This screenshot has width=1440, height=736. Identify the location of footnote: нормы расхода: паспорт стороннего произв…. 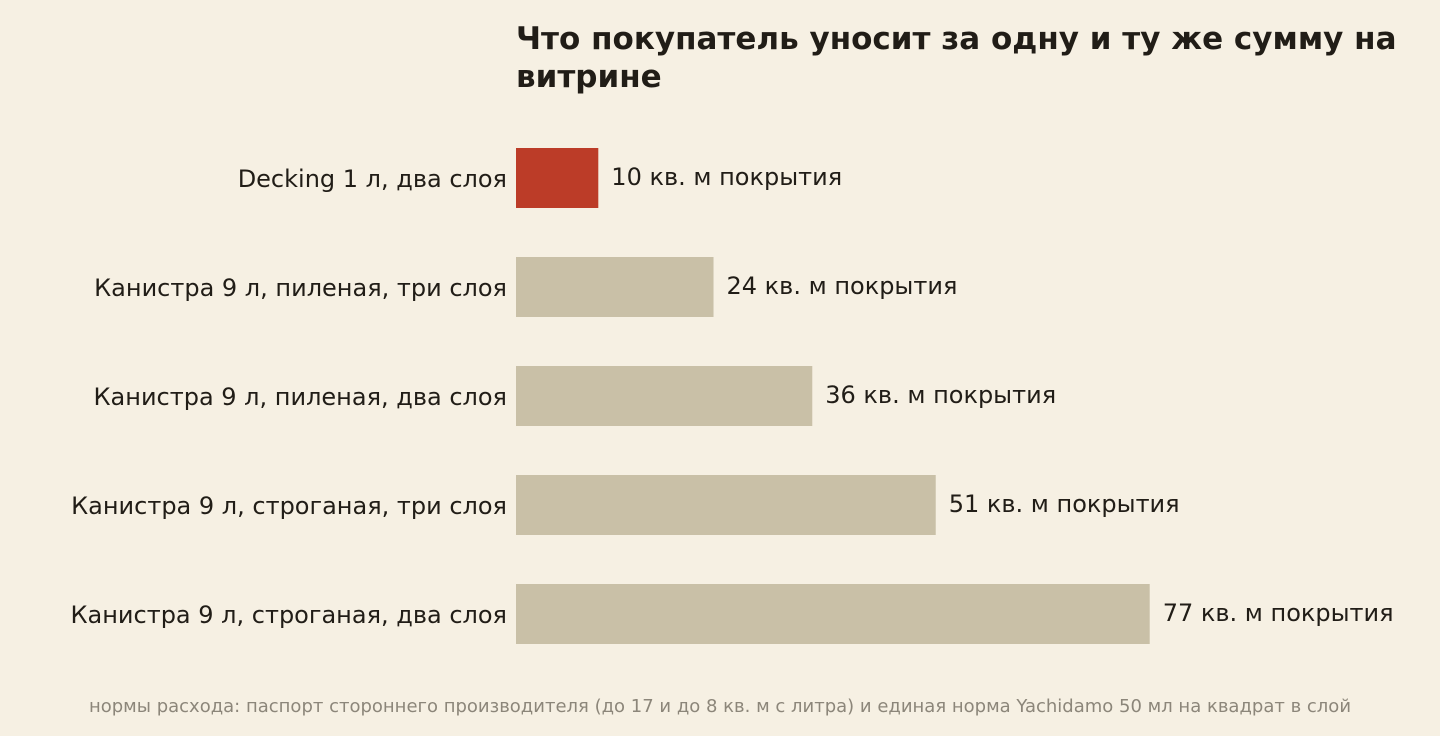
(720, 706).